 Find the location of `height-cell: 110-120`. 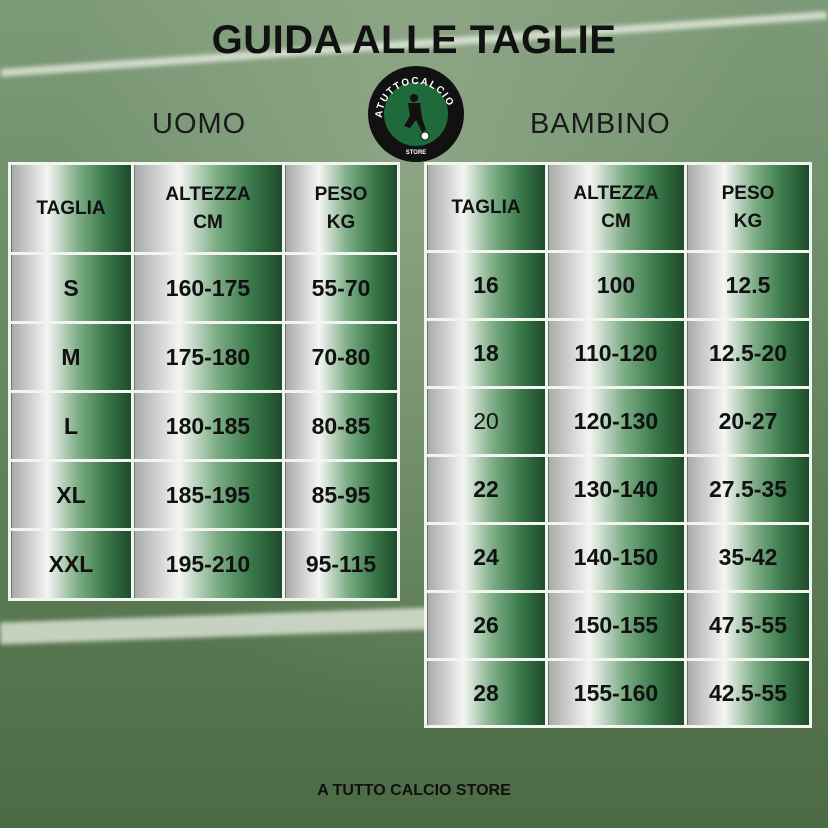

height-cell: 110-120 is located at coordinates (616, 353).